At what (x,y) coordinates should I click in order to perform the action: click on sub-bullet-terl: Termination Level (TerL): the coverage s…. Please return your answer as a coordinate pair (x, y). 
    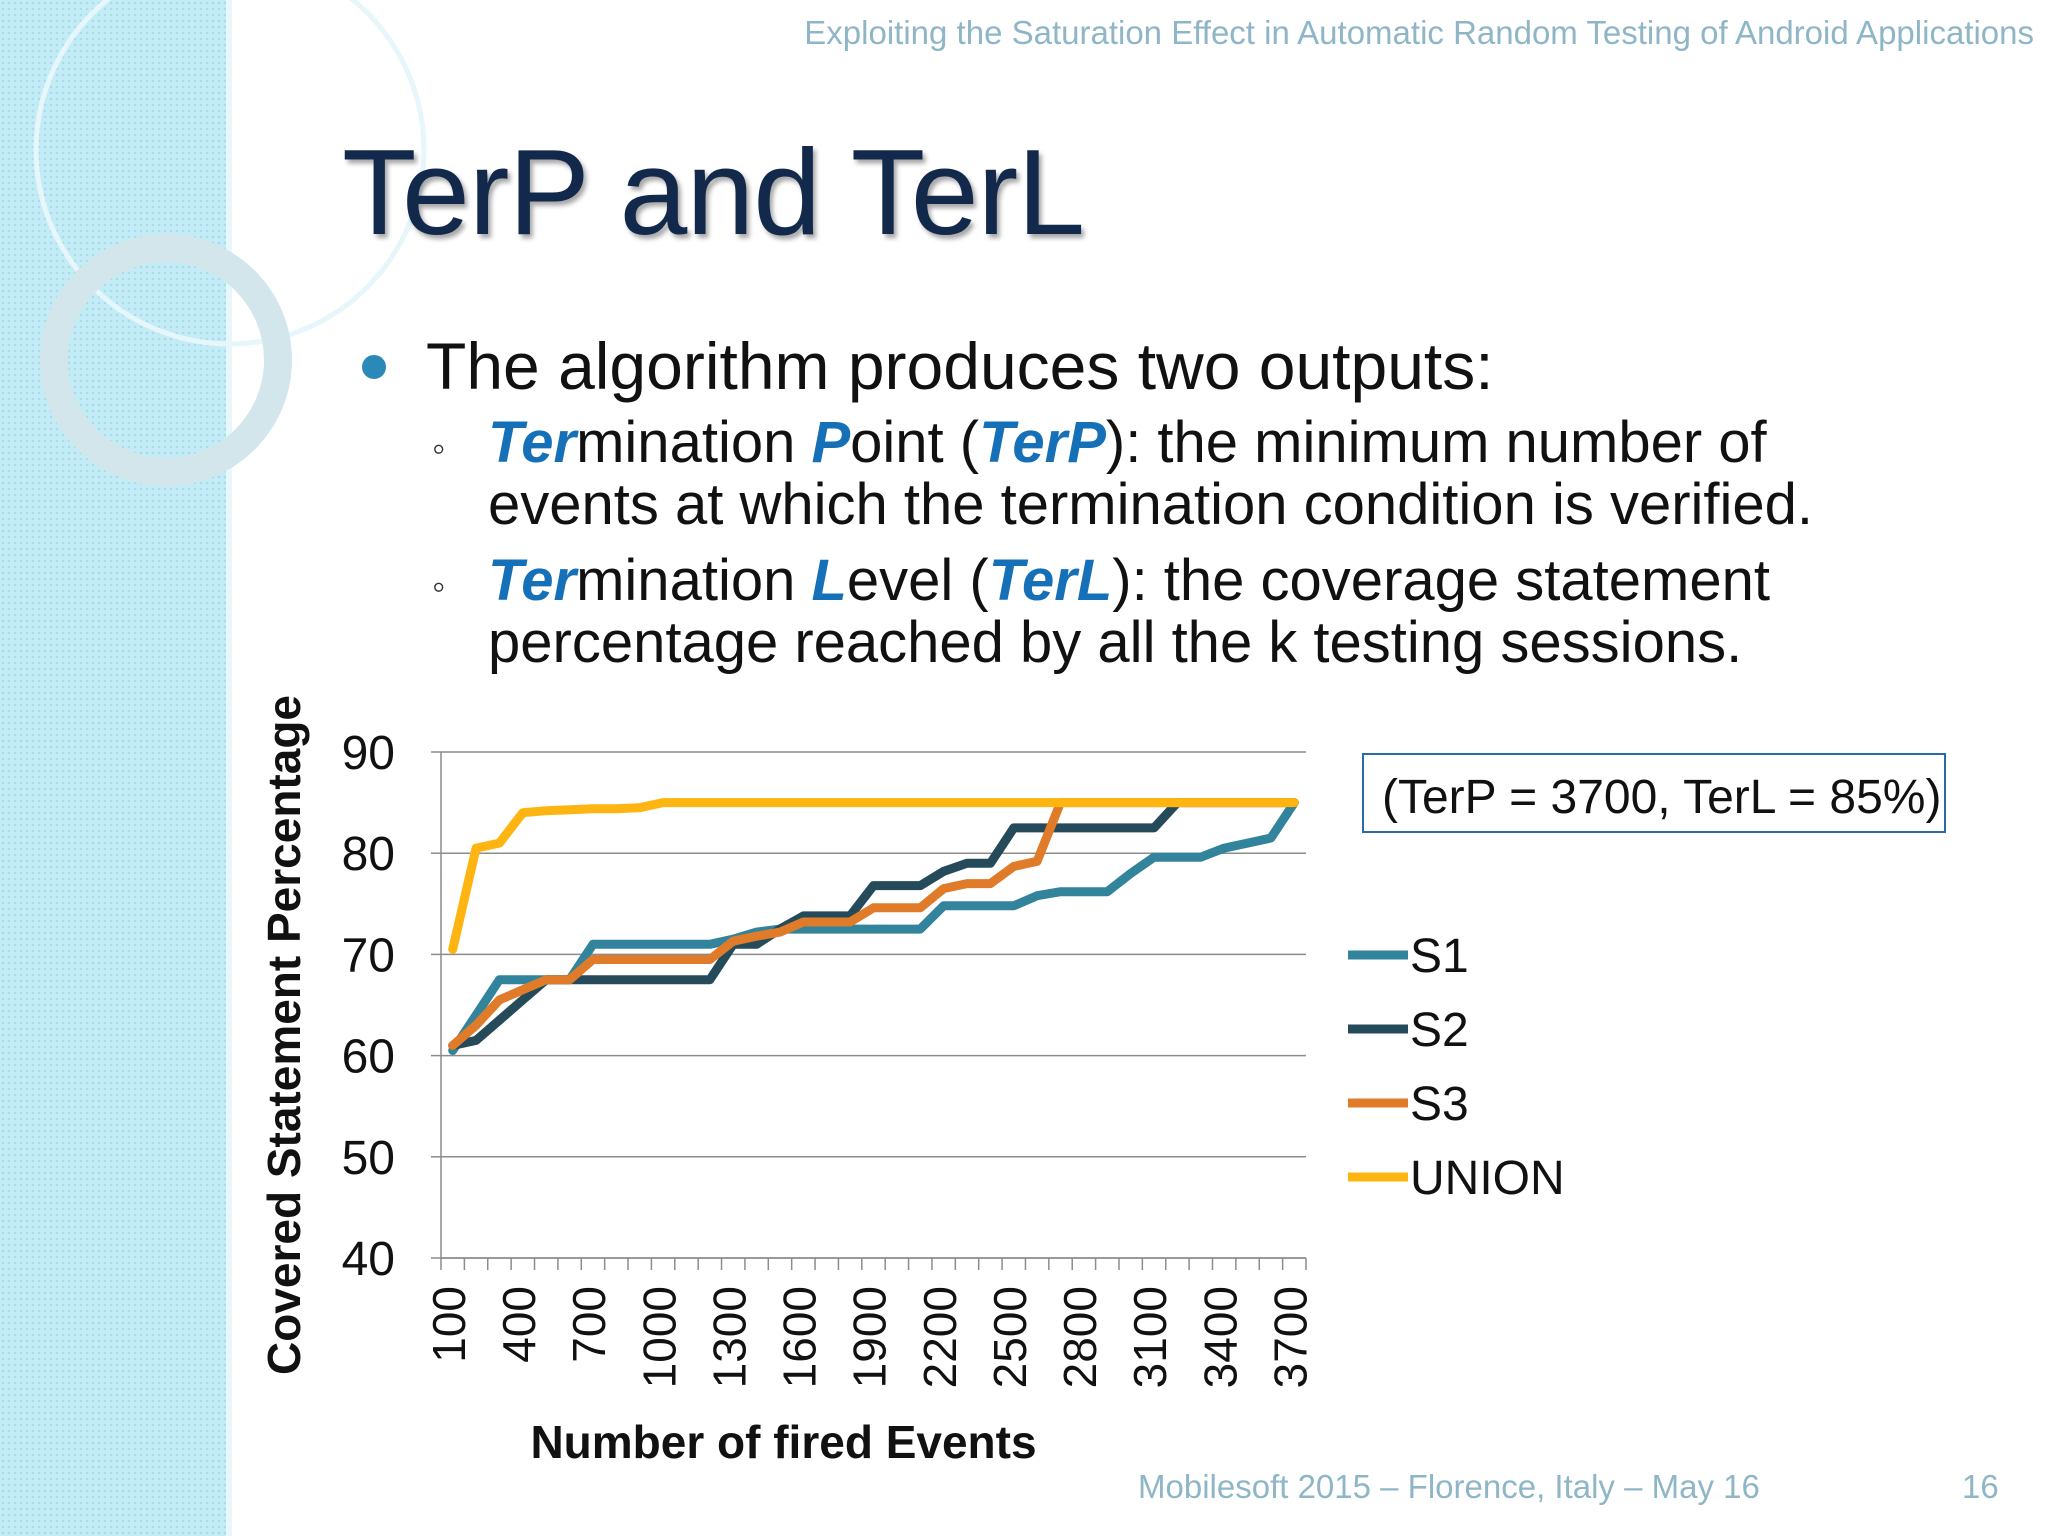
    Looking at the image, I should click on (1129, 612).